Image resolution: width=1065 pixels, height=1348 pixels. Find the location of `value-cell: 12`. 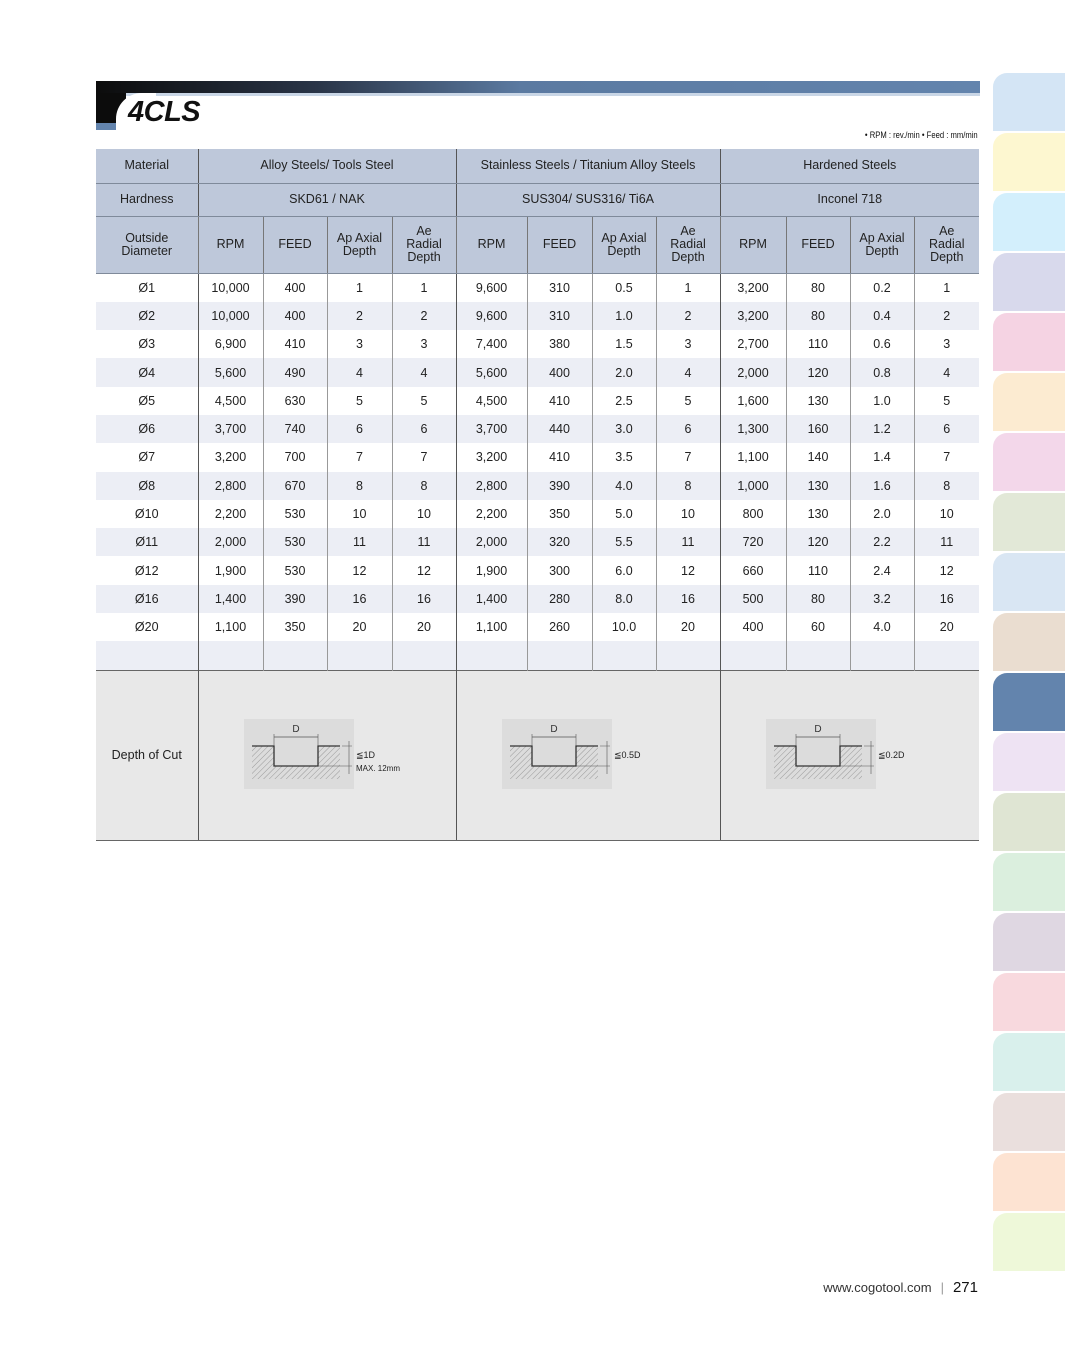

value-cell: 12 is located at coordinates (423, 570).